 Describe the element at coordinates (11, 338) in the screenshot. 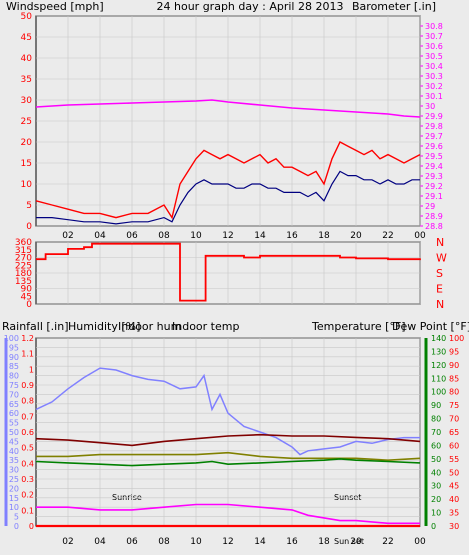

I see `humidity-tick-label: 100` at that location.